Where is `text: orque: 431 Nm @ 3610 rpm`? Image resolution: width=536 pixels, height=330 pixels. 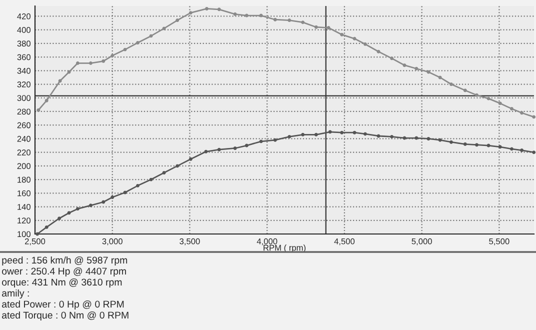 text: orque: 431 Nm @ 3610 rpm is located at coordinates (62, 283).